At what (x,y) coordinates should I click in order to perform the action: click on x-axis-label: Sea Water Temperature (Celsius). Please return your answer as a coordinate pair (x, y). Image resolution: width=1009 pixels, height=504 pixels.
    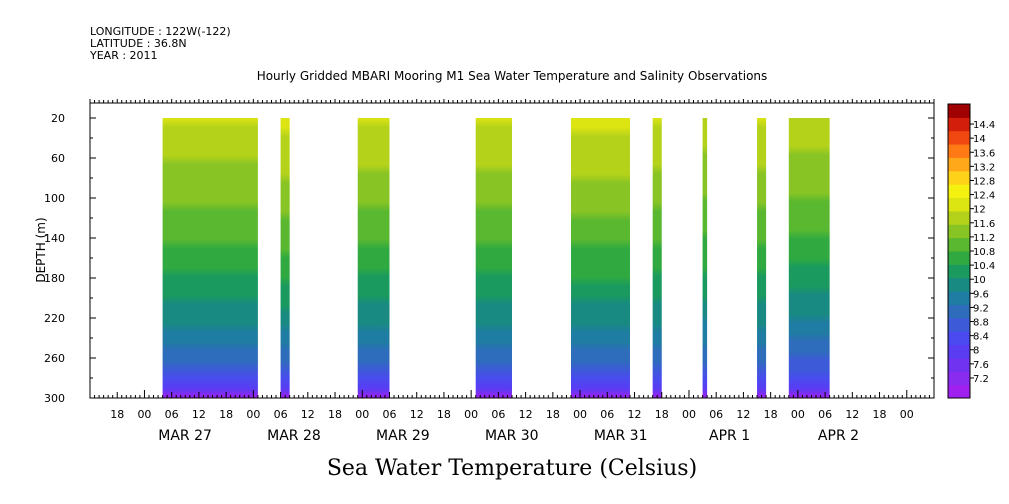
    Looking at the image, I should click on (512, 468).